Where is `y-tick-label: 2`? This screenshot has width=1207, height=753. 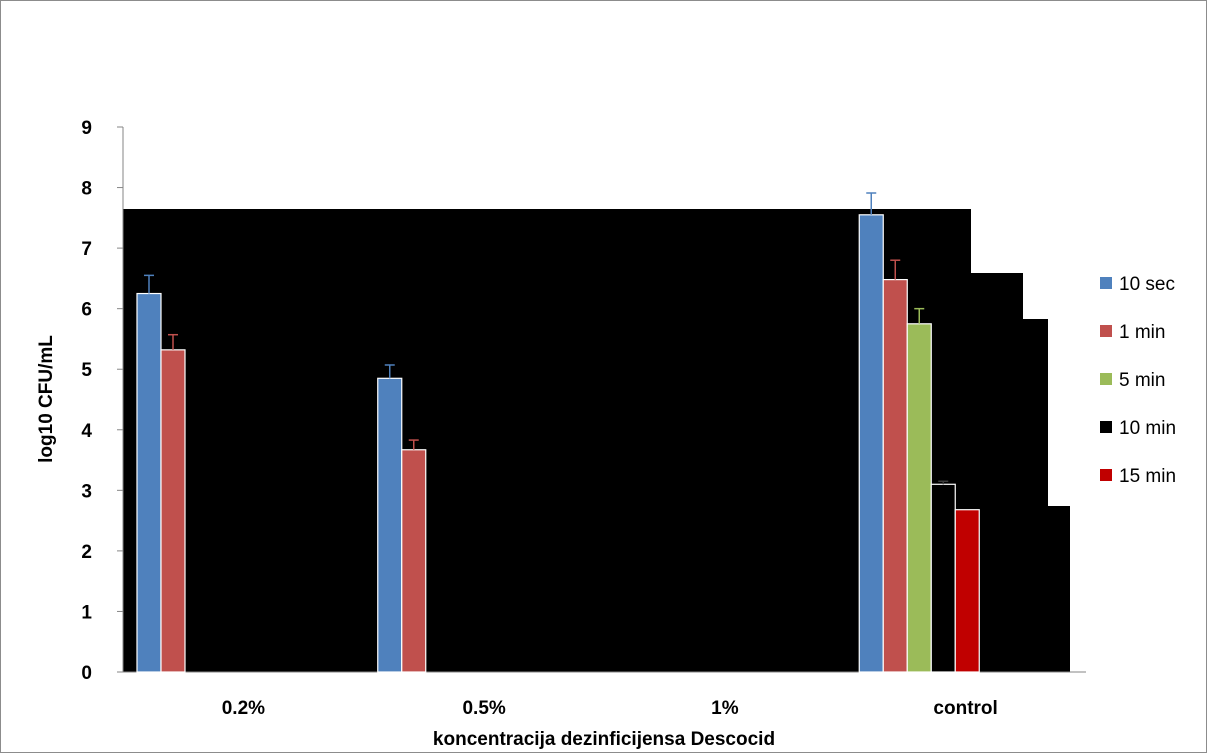
y-tick-label: 2 is located at coordinates (86, 552).